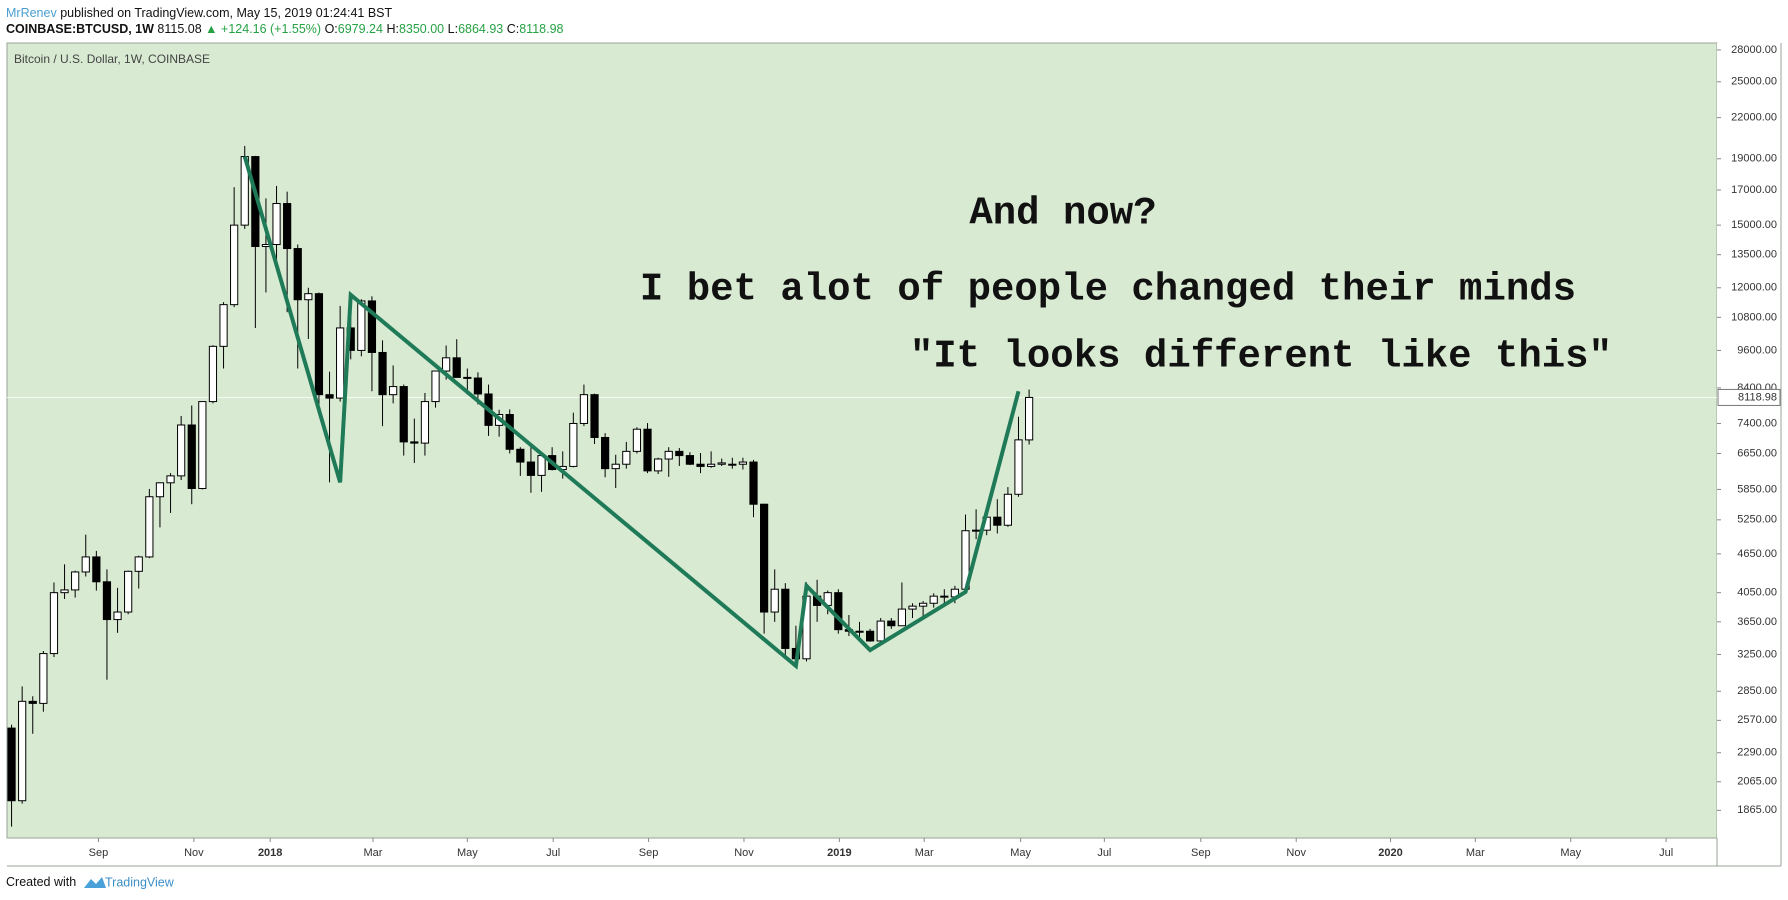  What do you see at coordinates (1754, 118) in the screenshot?
I see `y-tick-label: 22000.00` at bounding box center [1754, 118].